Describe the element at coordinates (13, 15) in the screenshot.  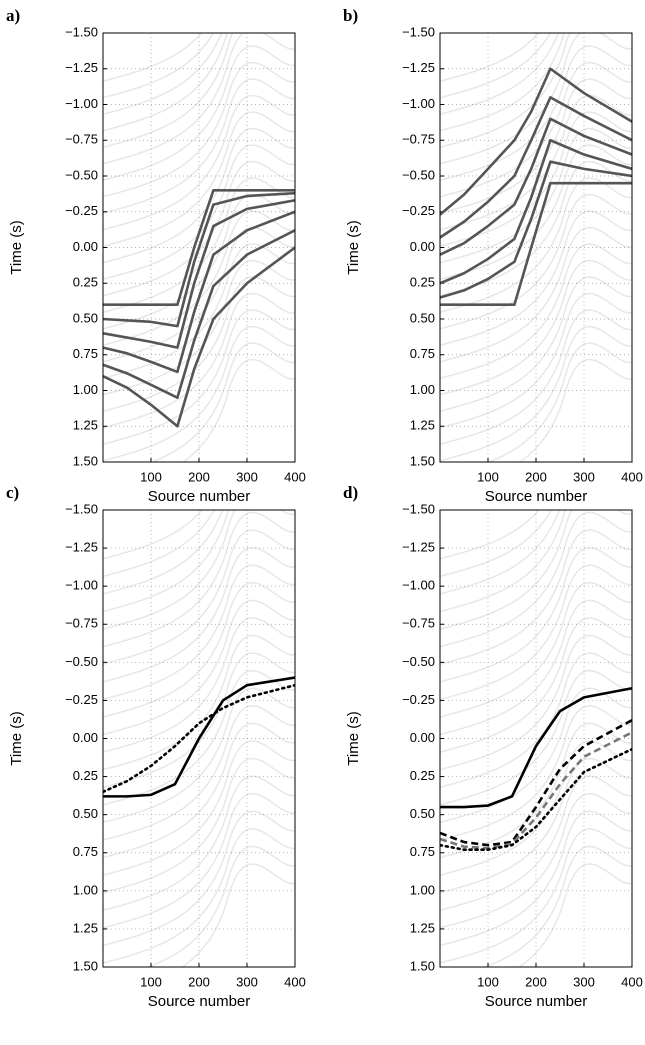
I see `panel-label: a)` at that location.